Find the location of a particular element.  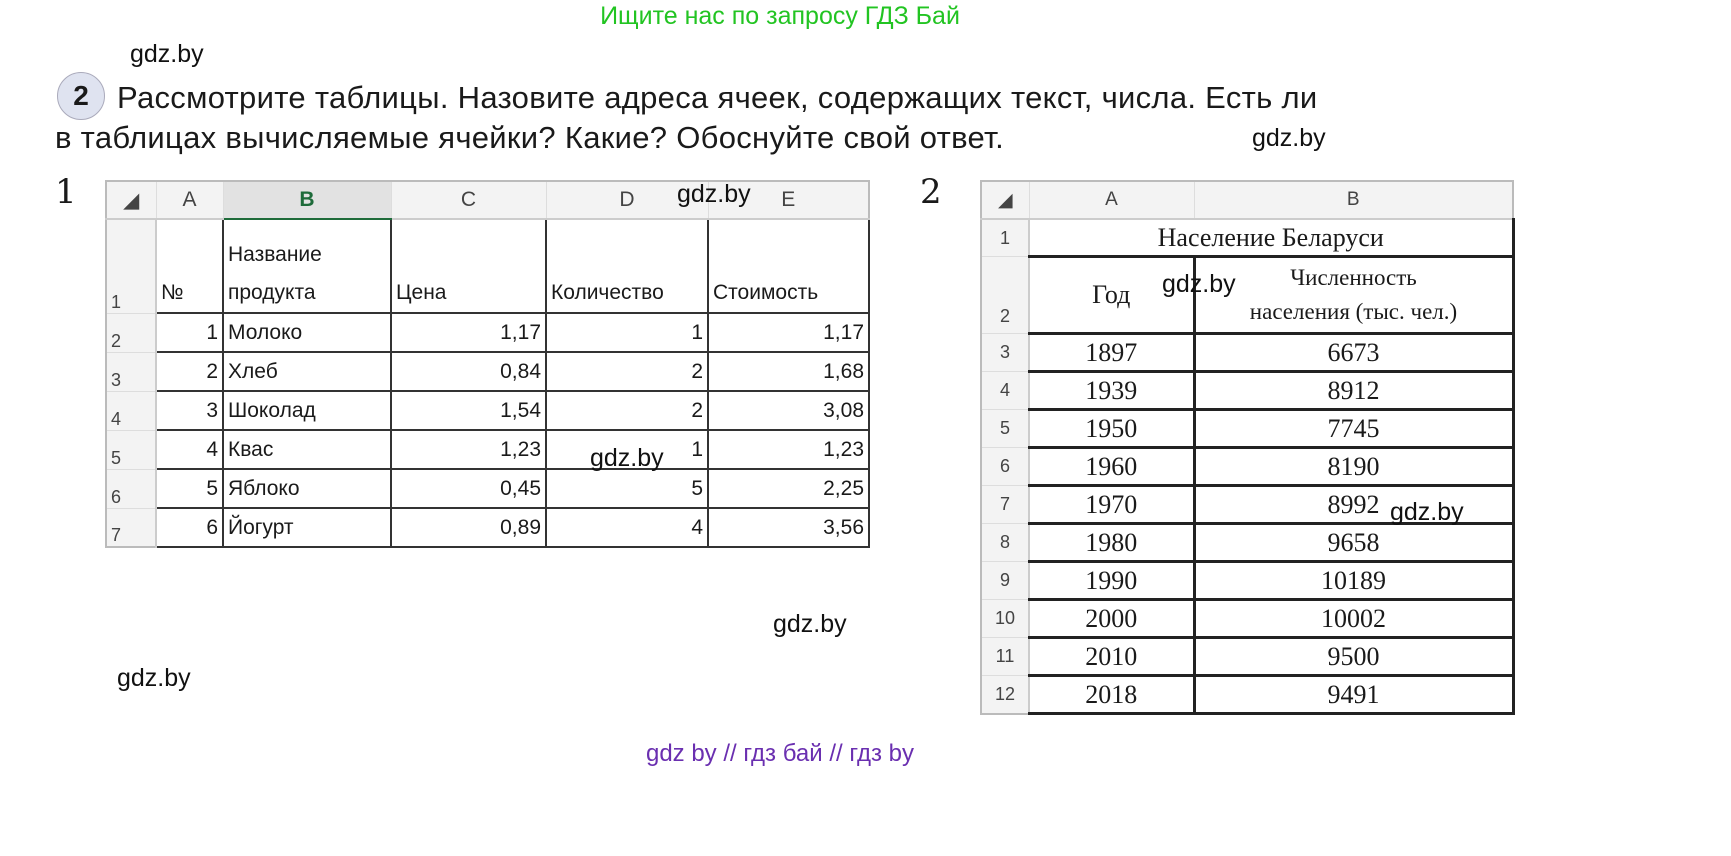

footer-links: gdz by // гдз бай // гдз by is located at coordinates (780, 753).